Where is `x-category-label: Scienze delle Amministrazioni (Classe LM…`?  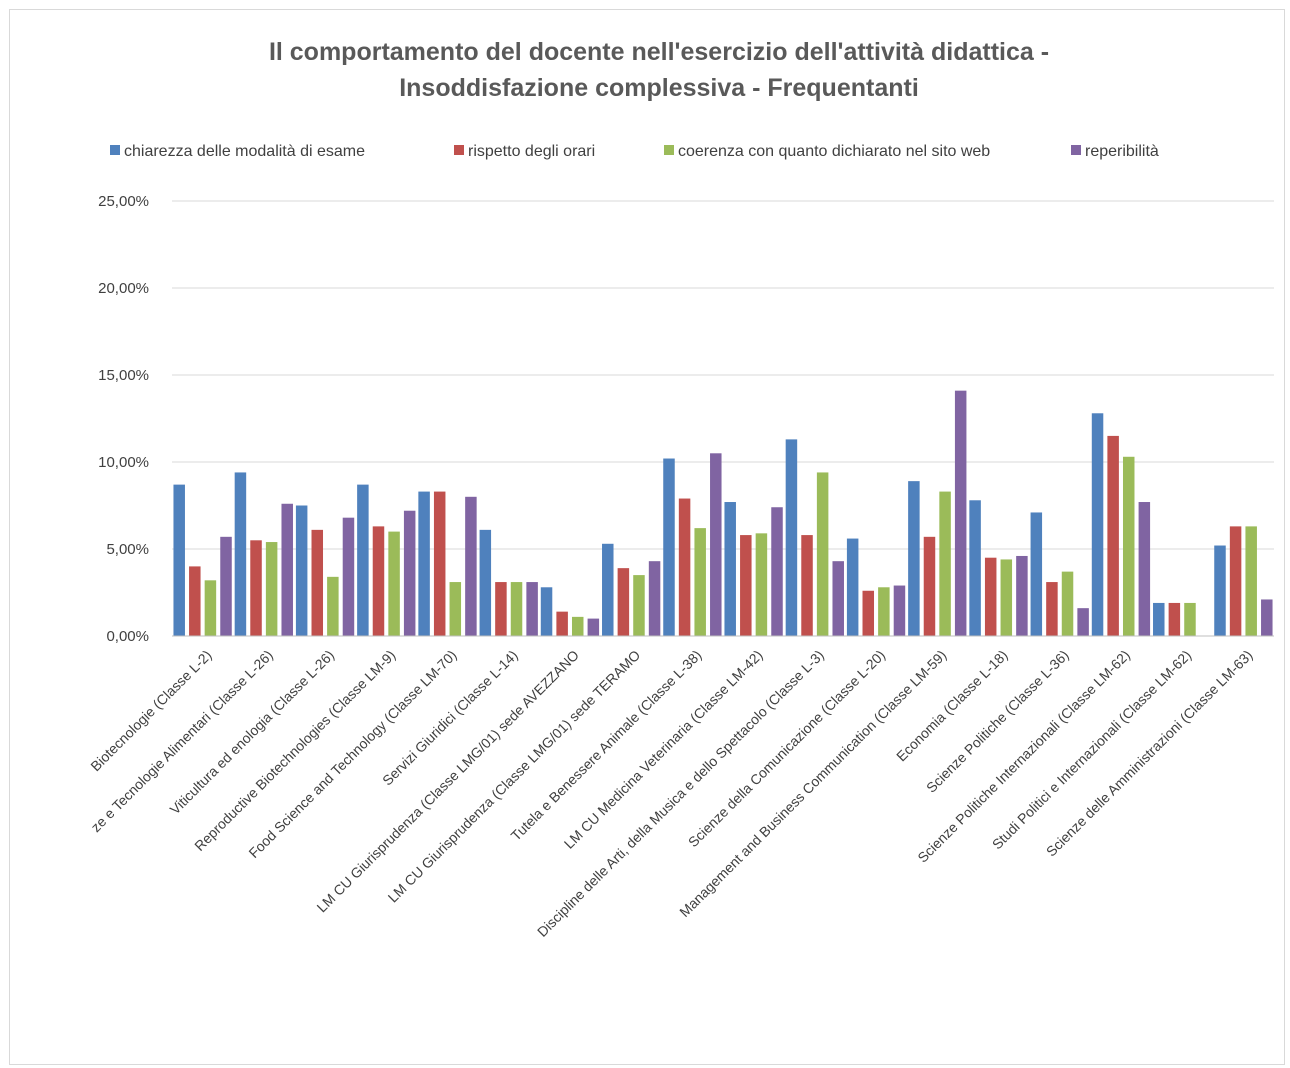 x-category-label: Scienze delle Amministrazioni (Classe LM… is located at coordinates (1149, 753).